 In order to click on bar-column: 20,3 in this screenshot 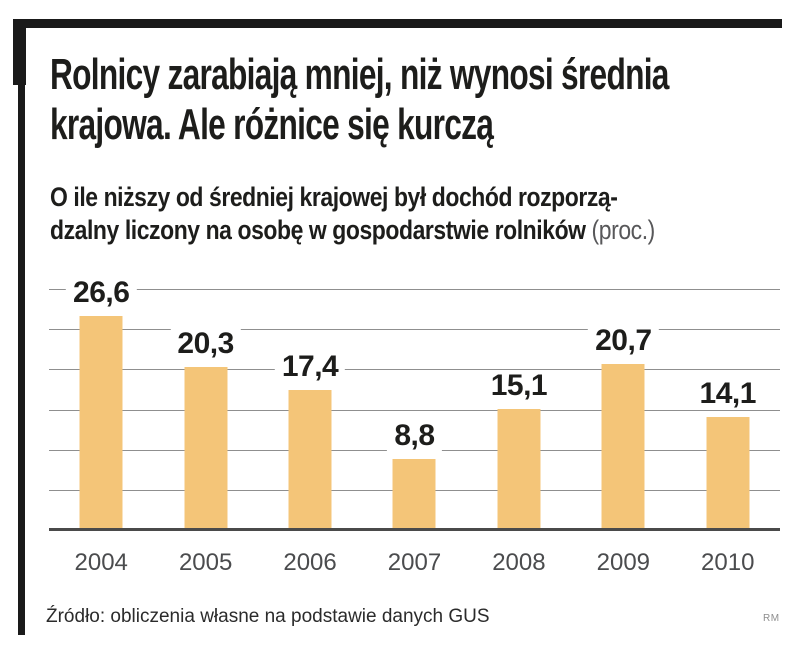, I will do `click(205, 409)`.